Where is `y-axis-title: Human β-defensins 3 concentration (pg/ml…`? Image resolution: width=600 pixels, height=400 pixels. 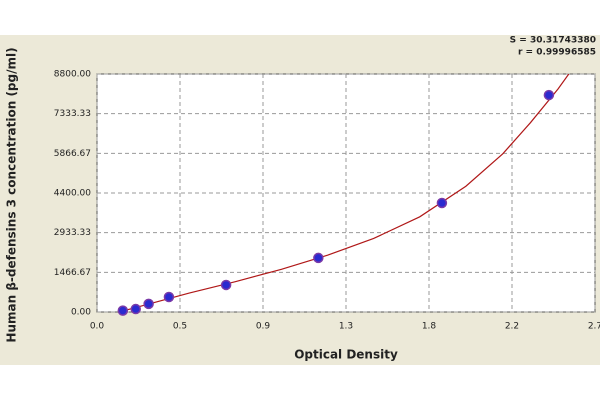
y-axis-title: Human β-defensins 3 concentration (pg/ml… is located at coordinates (12, 194).